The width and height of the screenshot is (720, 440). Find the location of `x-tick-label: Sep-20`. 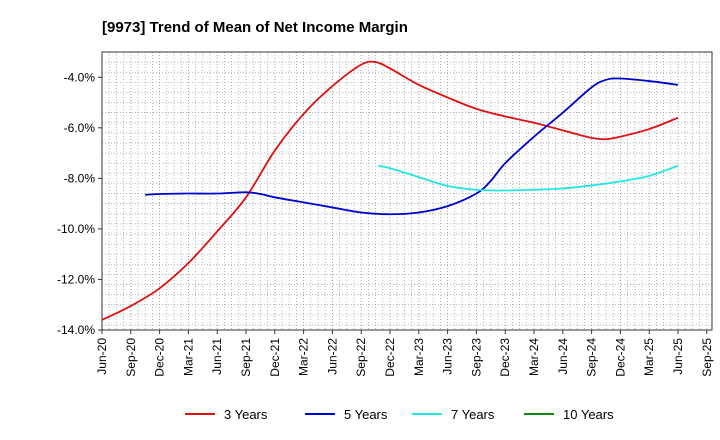

x-tick-label: Sep-20 is located at coordinates (131, 357).